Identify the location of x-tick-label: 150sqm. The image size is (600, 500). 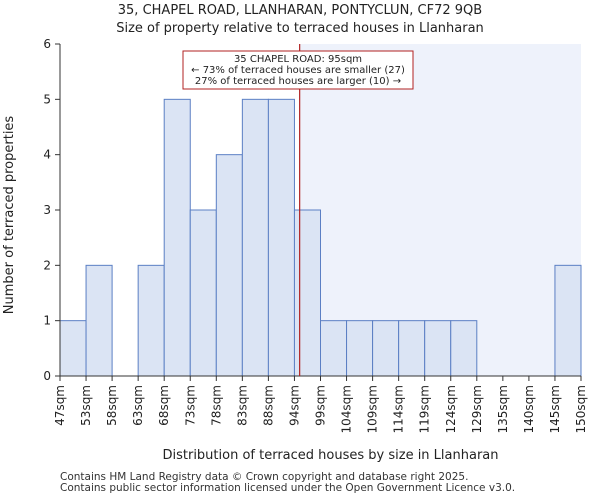
(581, 409).